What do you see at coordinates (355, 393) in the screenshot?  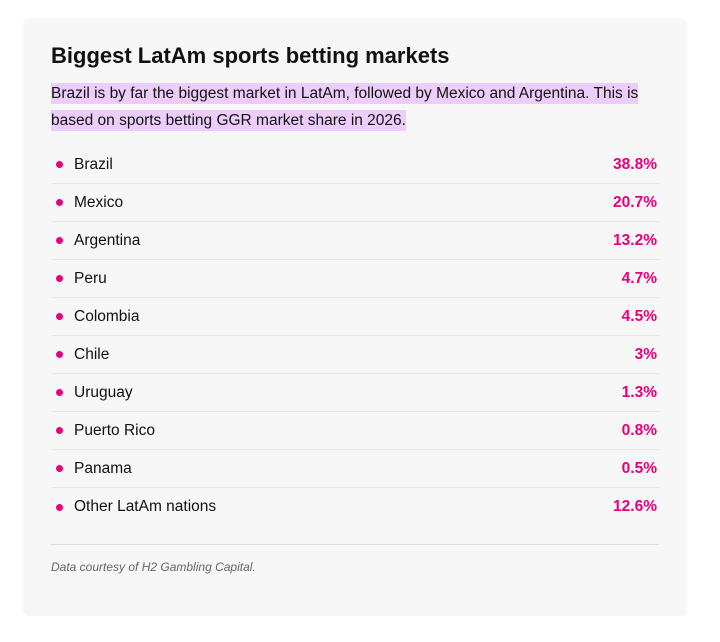 I see `market-row: Uruguay 1.3%` at bounding box center [355, 393].